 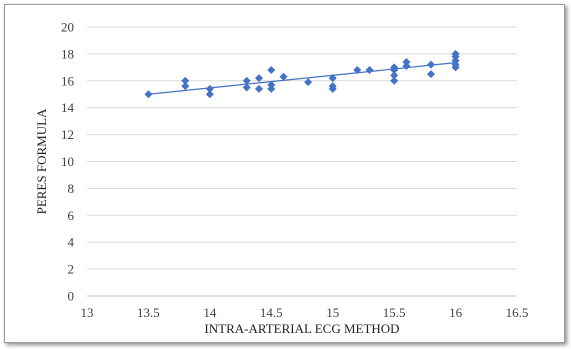 I want to click on y-tick-label: 18, so click(x=67, y=53).